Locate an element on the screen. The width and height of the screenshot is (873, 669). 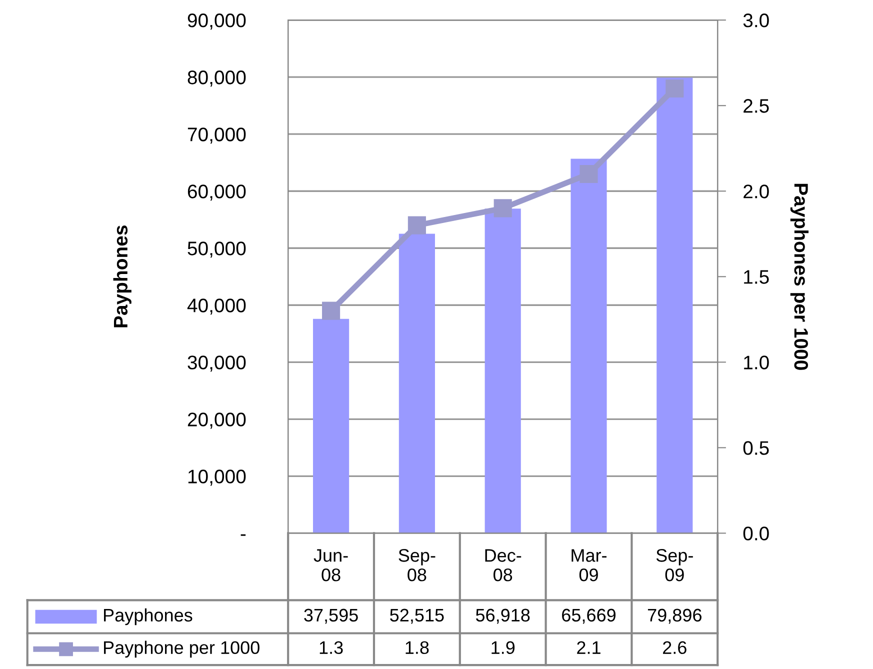
data-label: 1.3 is located at coordinates (331, 647).